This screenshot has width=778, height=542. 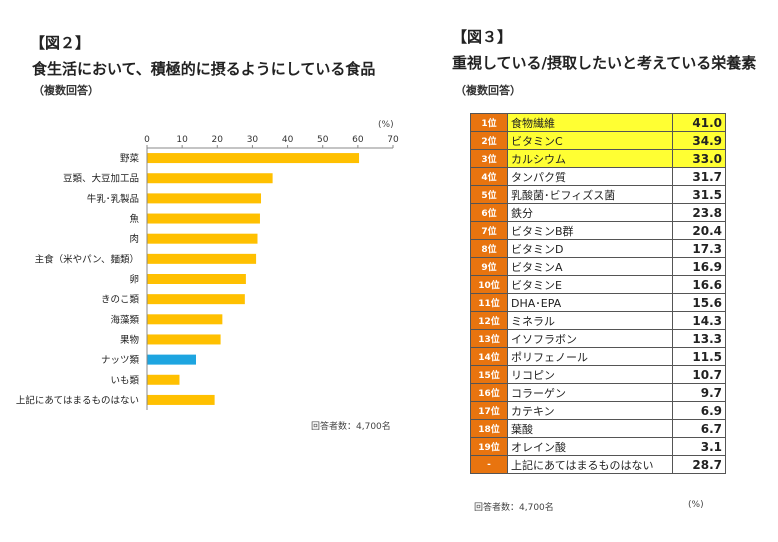 What do you see at coordinates (351, 427) in the screenshot?
I see `fig2-note: 回答者数：4,700名` at bounding box center [351, 427].